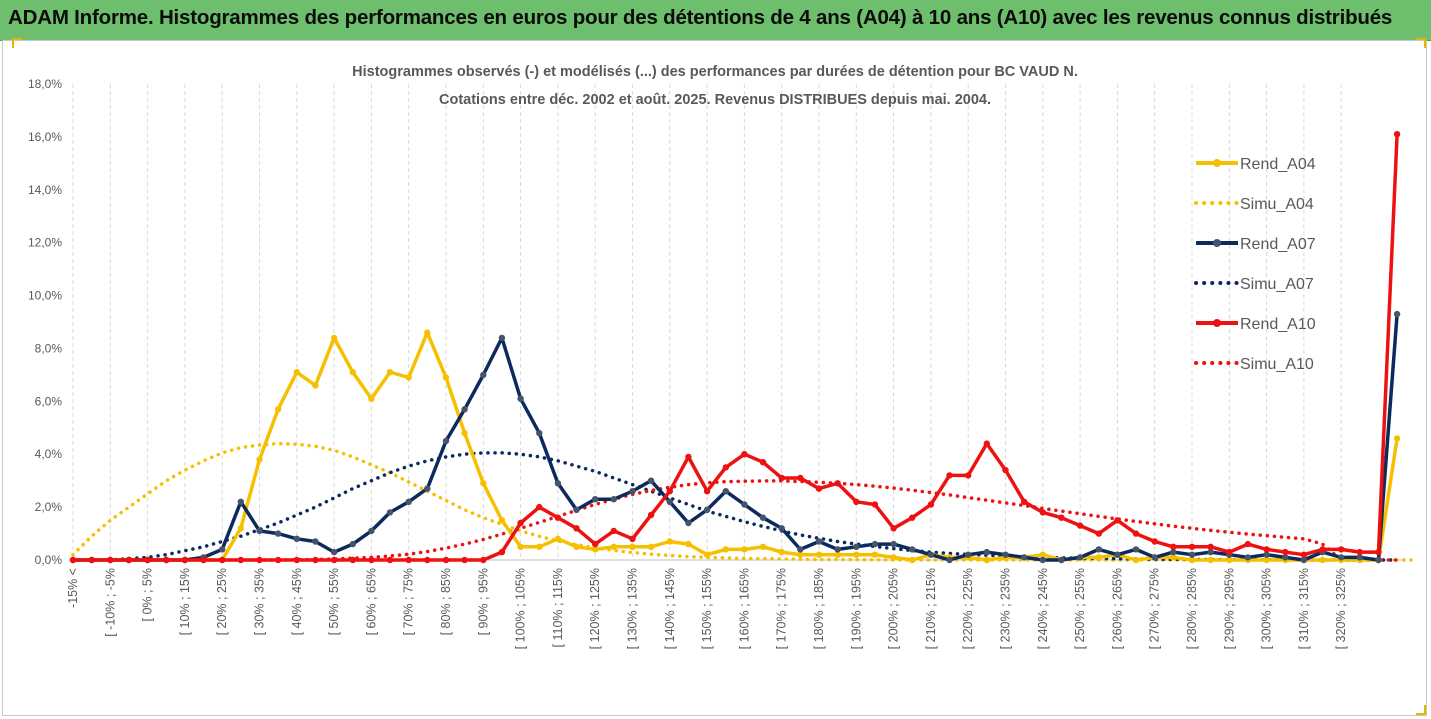 This screenshot has height=719, width=1431. I want to click on legend-marker-rend-a07, so click(1217, 243).